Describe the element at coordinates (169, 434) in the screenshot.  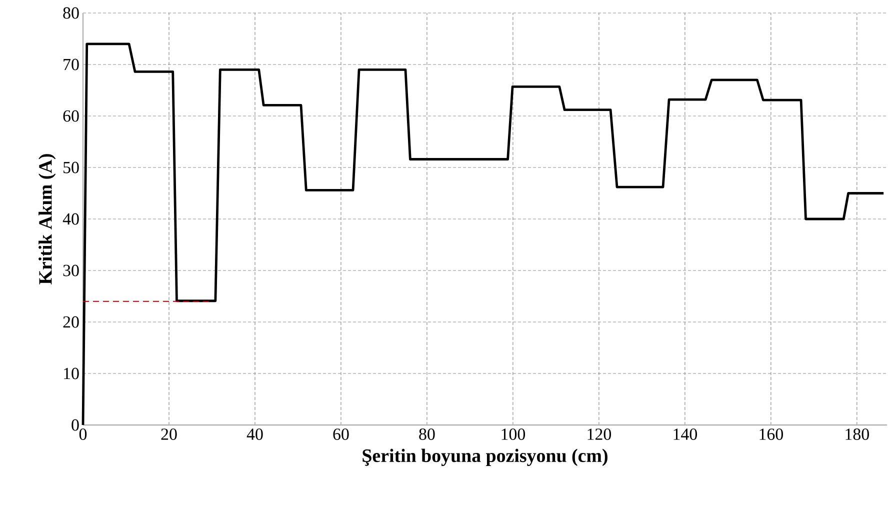
I see `x-tick-label: 20` at that location.